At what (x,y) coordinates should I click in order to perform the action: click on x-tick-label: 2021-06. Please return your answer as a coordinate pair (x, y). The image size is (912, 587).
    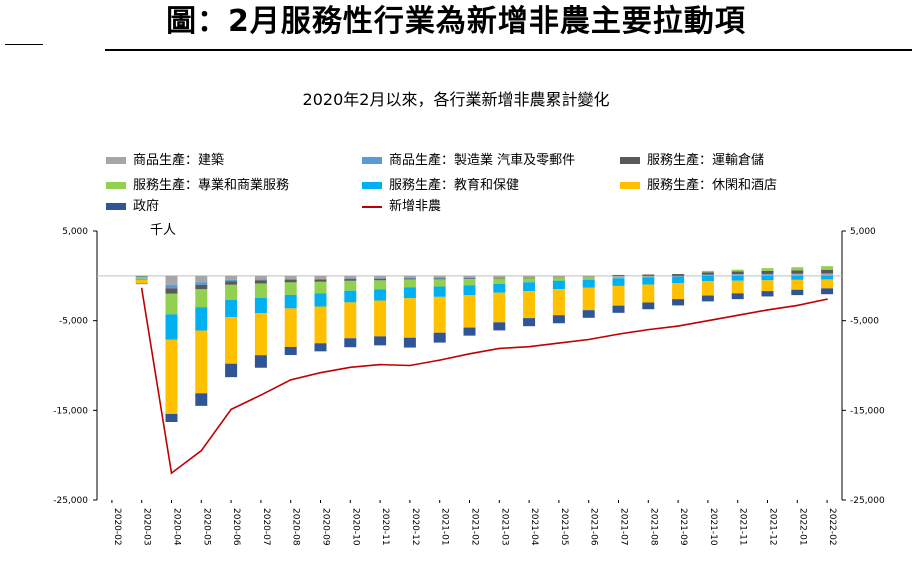
    Looking at the image, I should click on (594, 527).